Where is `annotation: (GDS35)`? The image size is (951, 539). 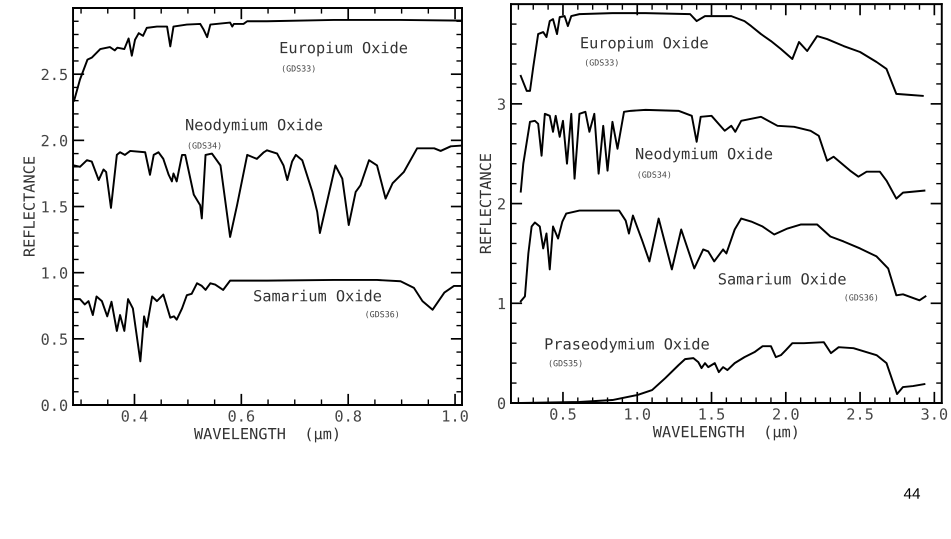 annotation: (GDS35) is located at coordinates (566, 364).